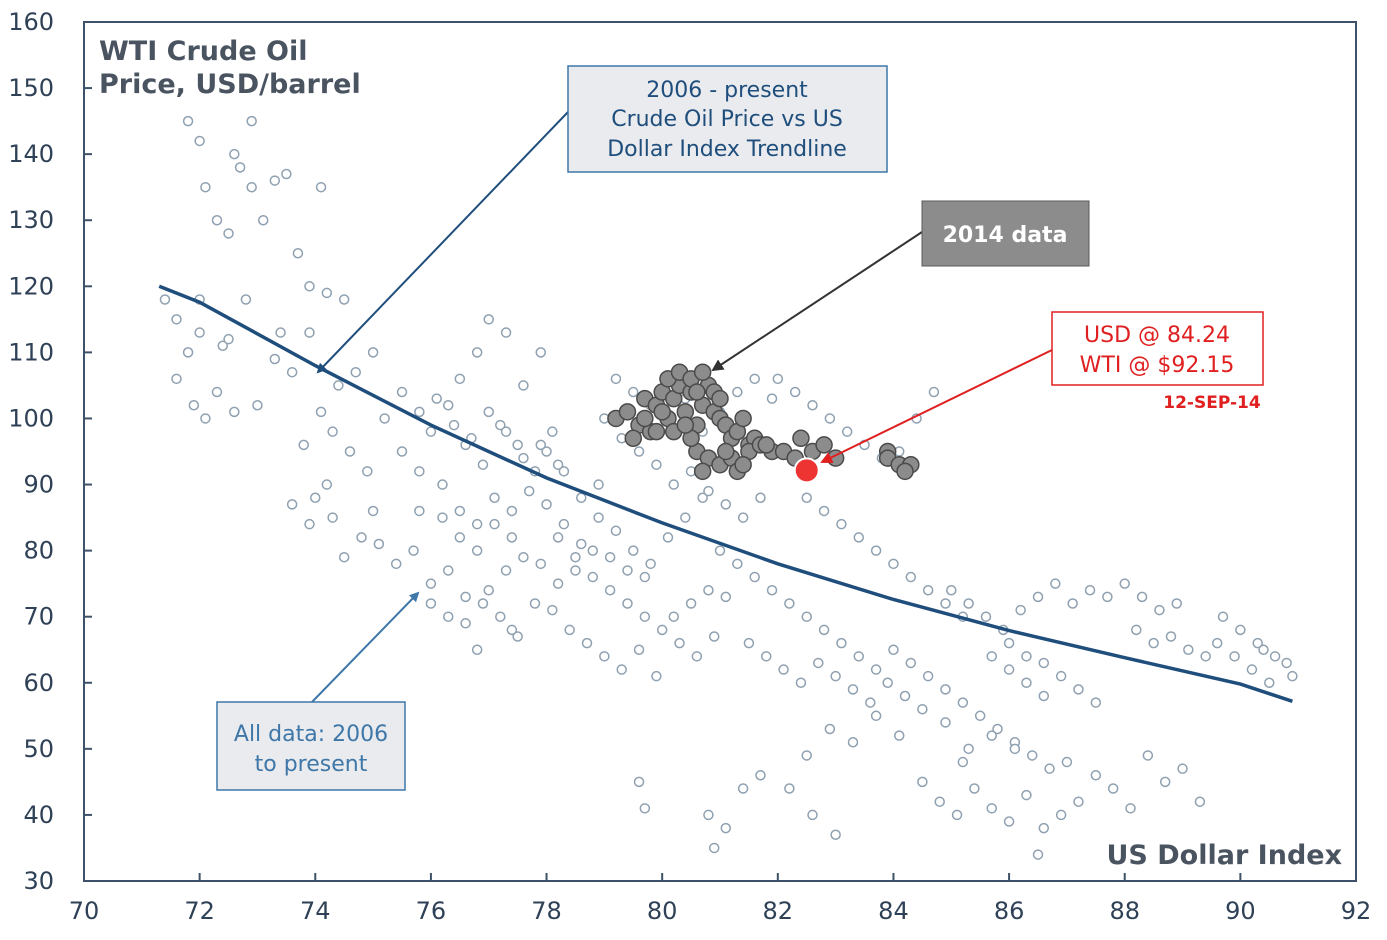 This screenshot has width=1387, height=940. What do you see at coordinates (893, 911) in the screenshot?
I see `x-tick-label: 84` at bounding box center [893, 911].